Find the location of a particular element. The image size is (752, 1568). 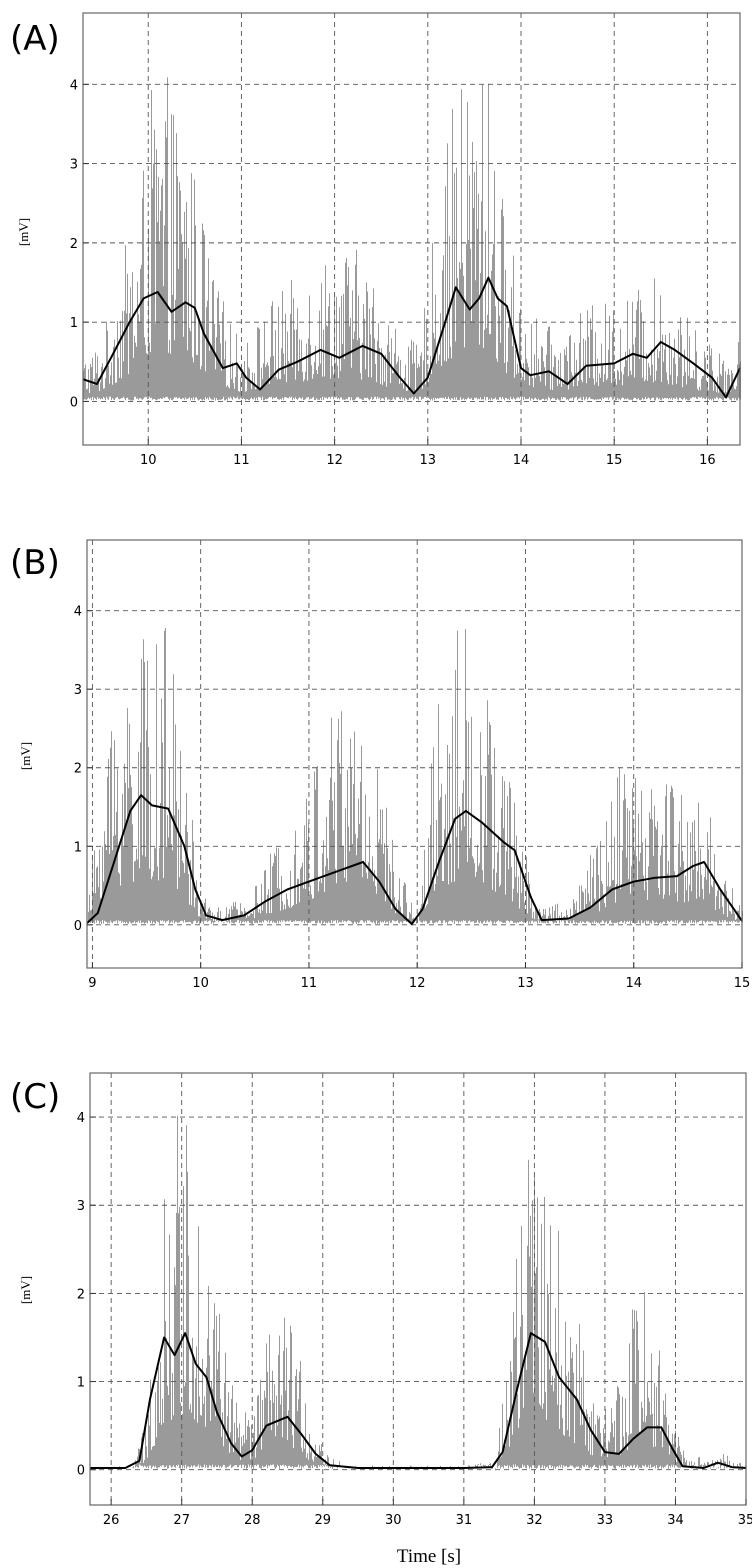

panel-a-ytick-label: 2 is located at coordinates (74, 244).